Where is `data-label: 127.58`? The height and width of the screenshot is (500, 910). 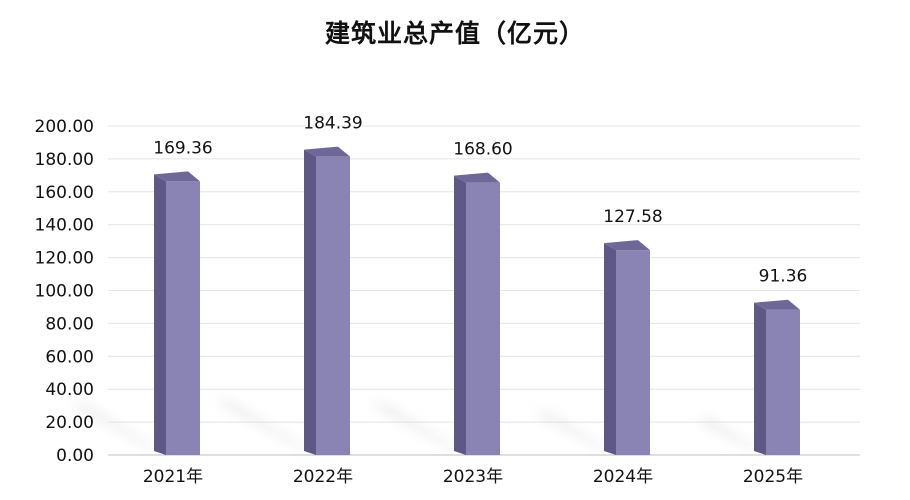 data-label: 127.58 is located at coordinates (632, 217).